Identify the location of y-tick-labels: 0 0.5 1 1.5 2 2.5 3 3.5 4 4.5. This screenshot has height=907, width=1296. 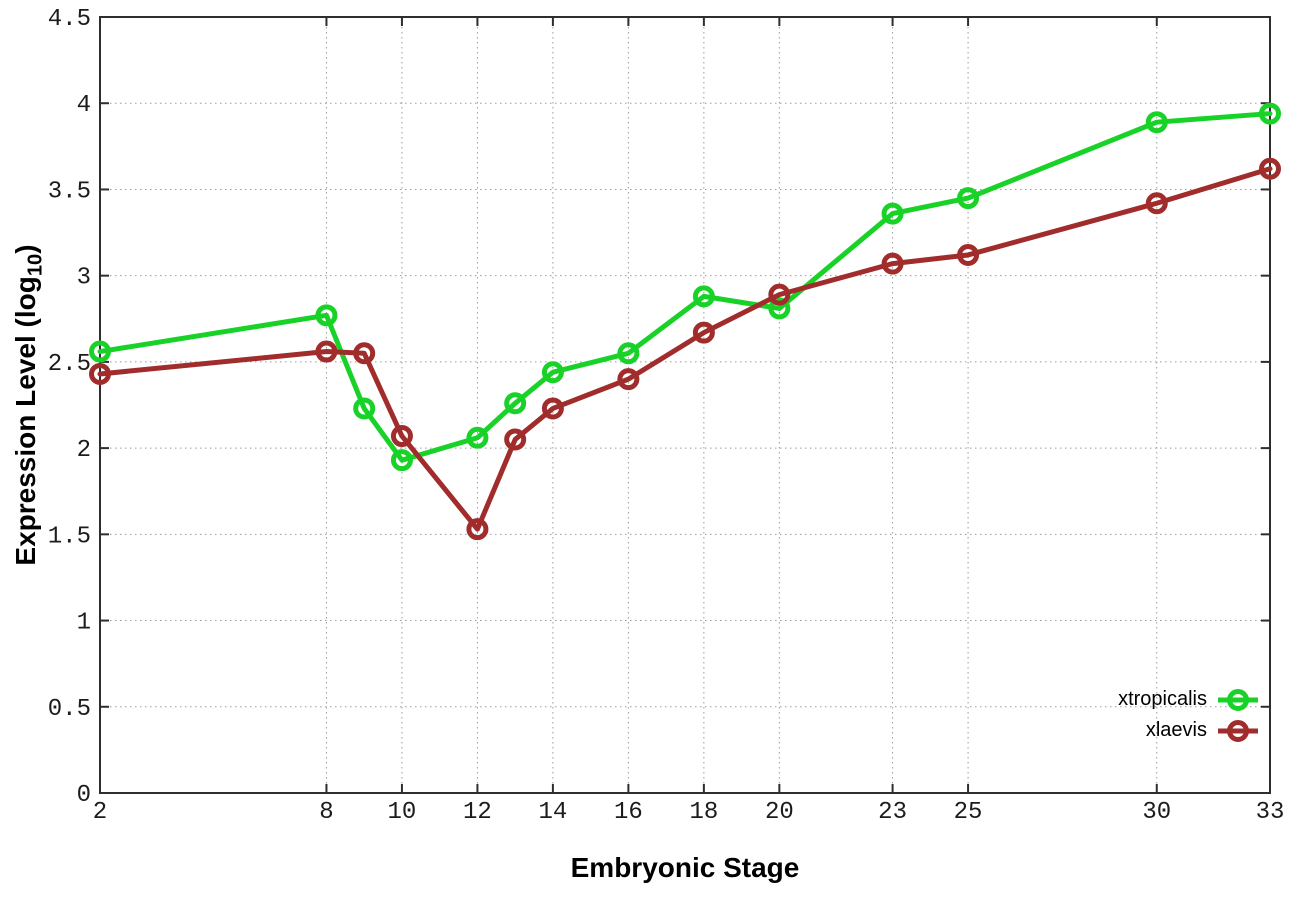
(69, 407).